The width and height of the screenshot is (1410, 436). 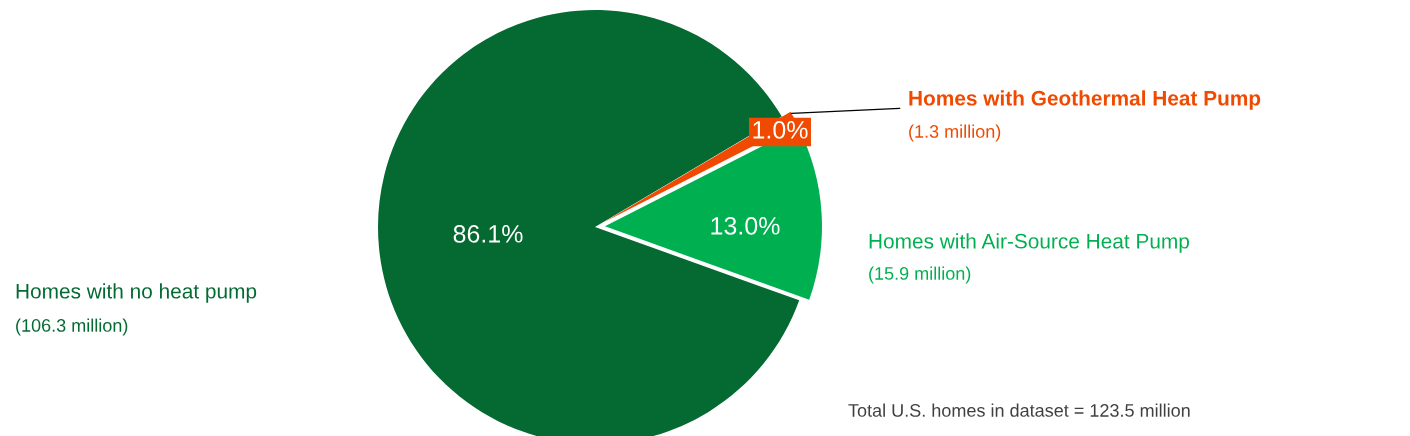 What do you see at coordinates (1029, 243) in the screenshot?
I see `slice-label: Homes with Air-Source Heat Pump` at bounding box center [1029, 243].